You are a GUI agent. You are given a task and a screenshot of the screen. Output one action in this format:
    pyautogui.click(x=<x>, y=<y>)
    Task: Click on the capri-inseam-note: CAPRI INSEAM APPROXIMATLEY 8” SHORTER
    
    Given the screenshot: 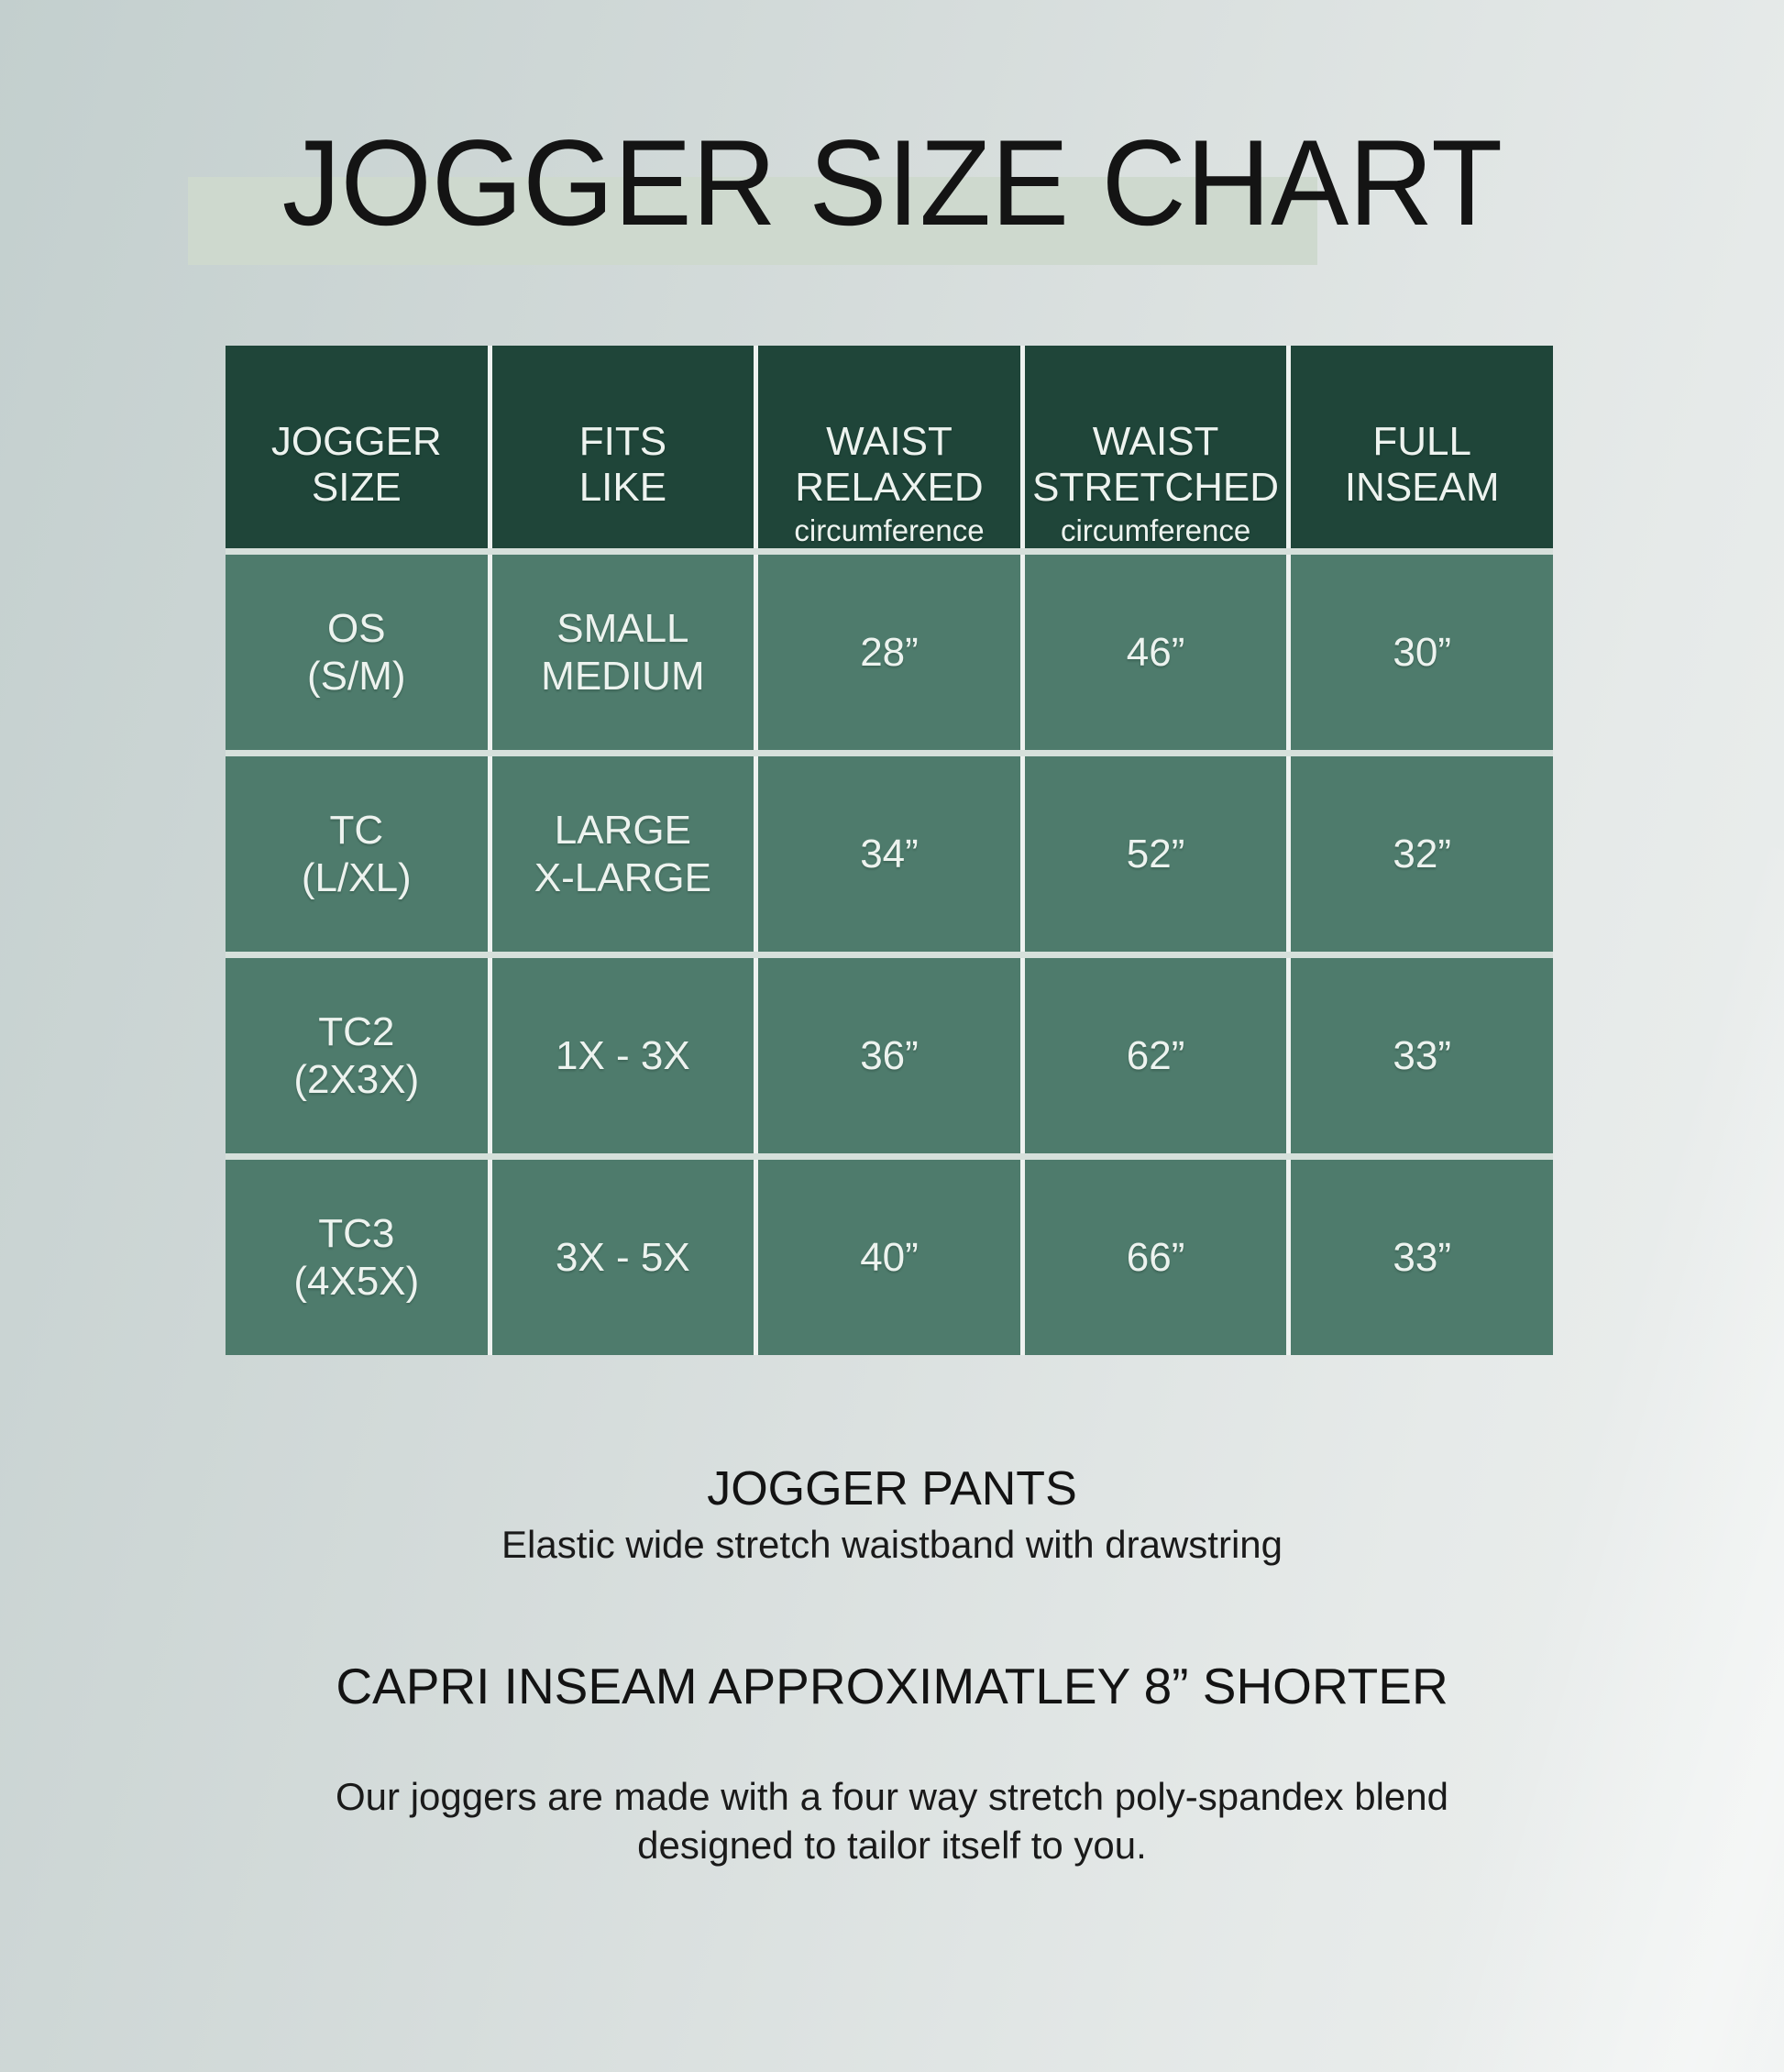 What is the action you would take?
    pyautogui.click(x=892, y=1686)
    